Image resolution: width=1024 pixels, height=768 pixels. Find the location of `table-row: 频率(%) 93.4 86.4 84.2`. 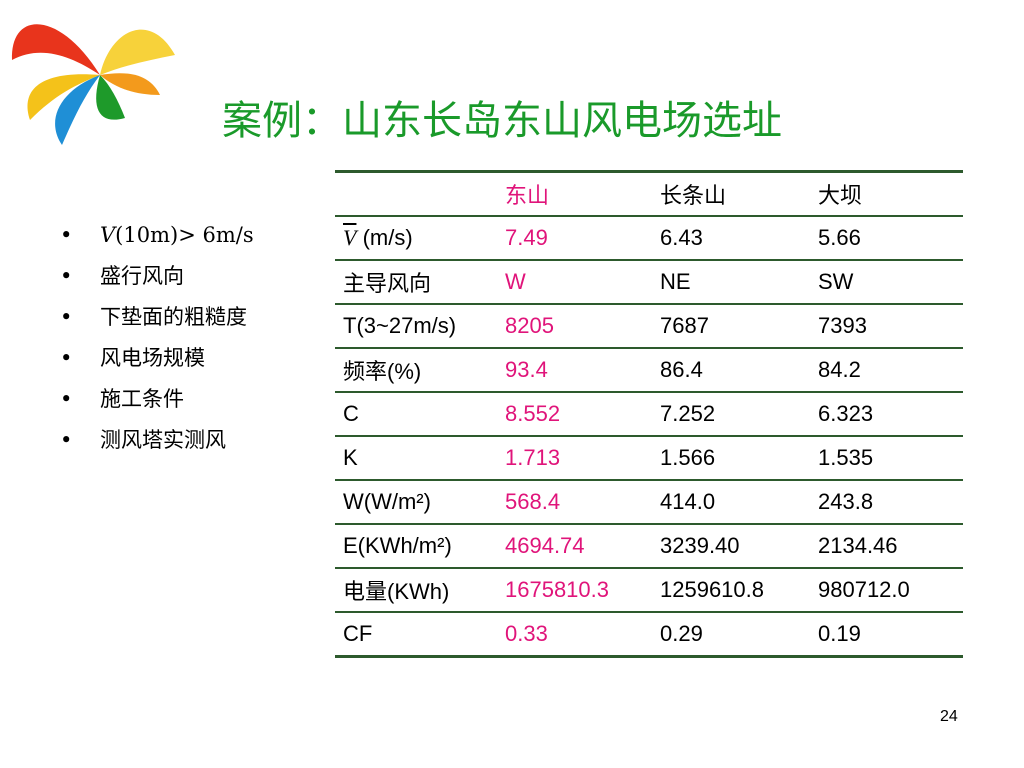

table-row: 频率(%) 93.4 86.4 84.2 is located at coordinates (649, 370).